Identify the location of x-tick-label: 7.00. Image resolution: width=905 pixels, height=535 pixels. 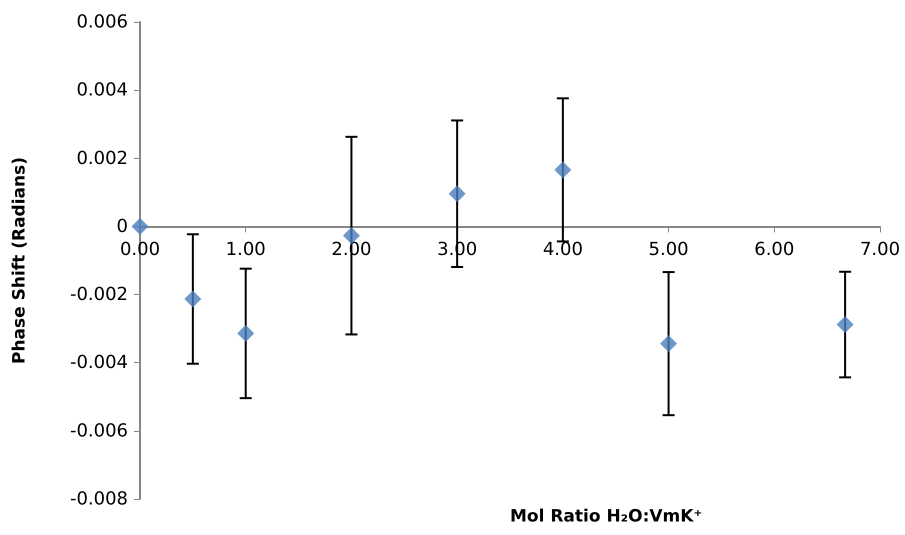
(880, 249).